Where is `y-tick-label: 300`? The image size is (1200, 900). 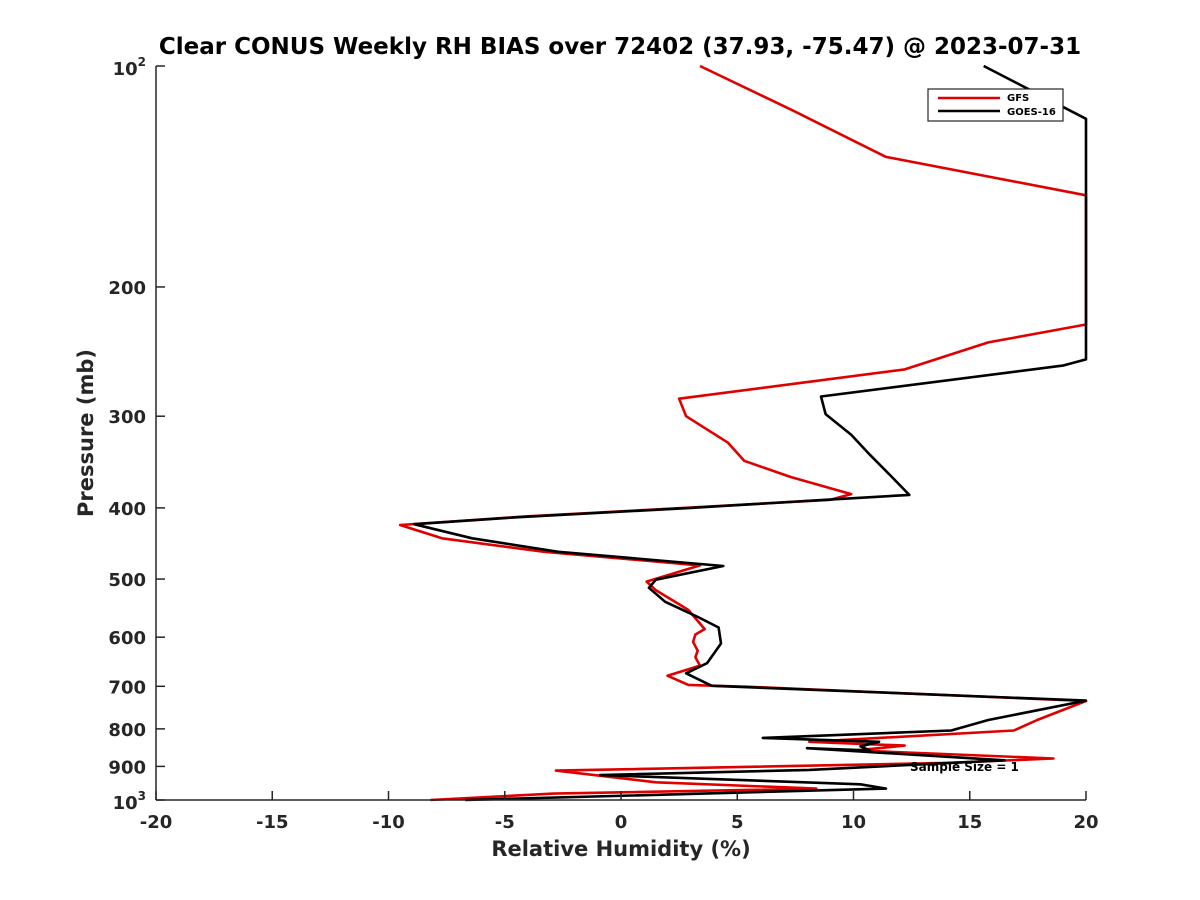
y-tick-label: 300 is located at coordinates (127, 417).